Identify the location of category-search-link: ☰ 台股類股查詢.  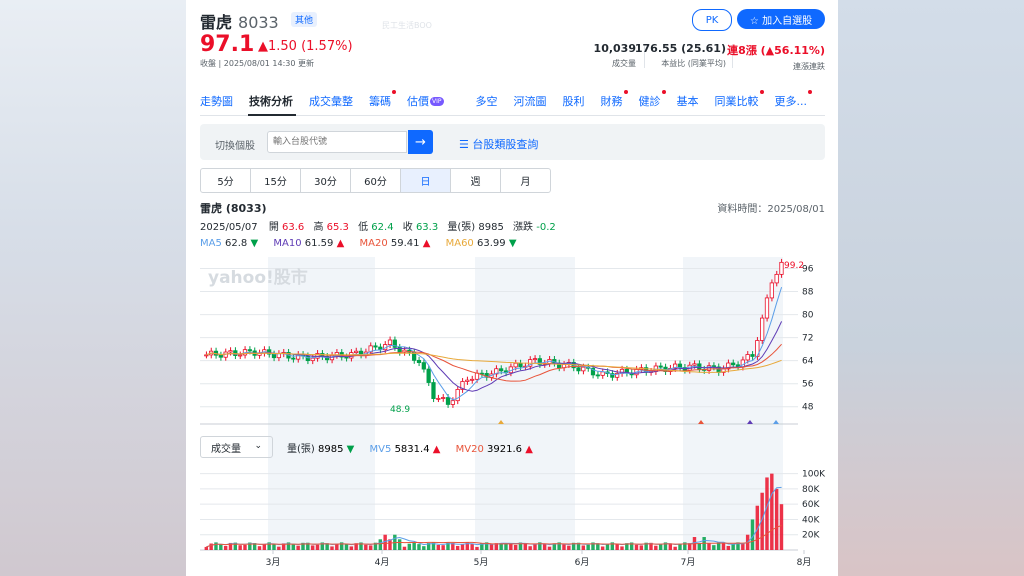
(499, 144).